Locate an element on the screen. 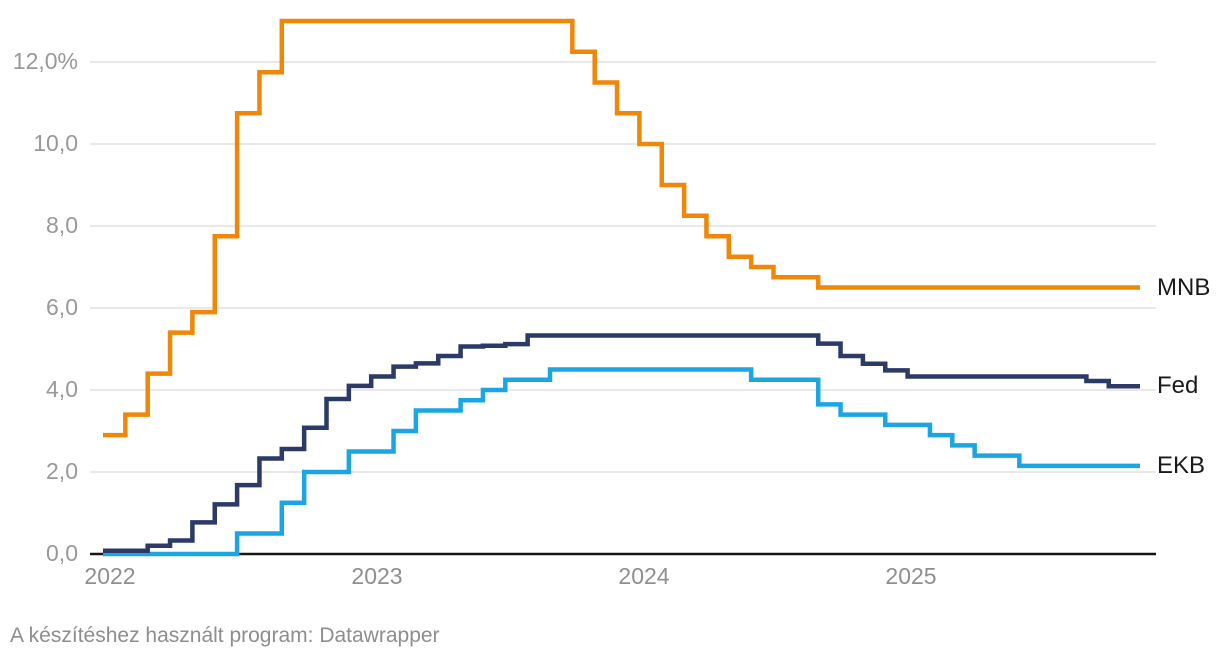 This screenshot has height=664, width=1220. series-label-ekb: EKB is located at coordinates (1181, 465).